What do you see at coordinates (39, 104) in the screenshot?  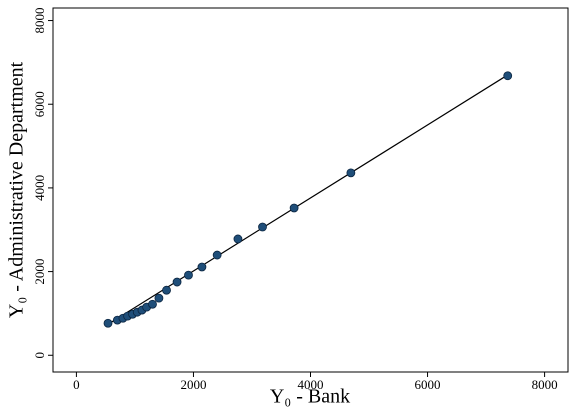 I see `y-tick-label: 6000` at bounding box center [39, 104].